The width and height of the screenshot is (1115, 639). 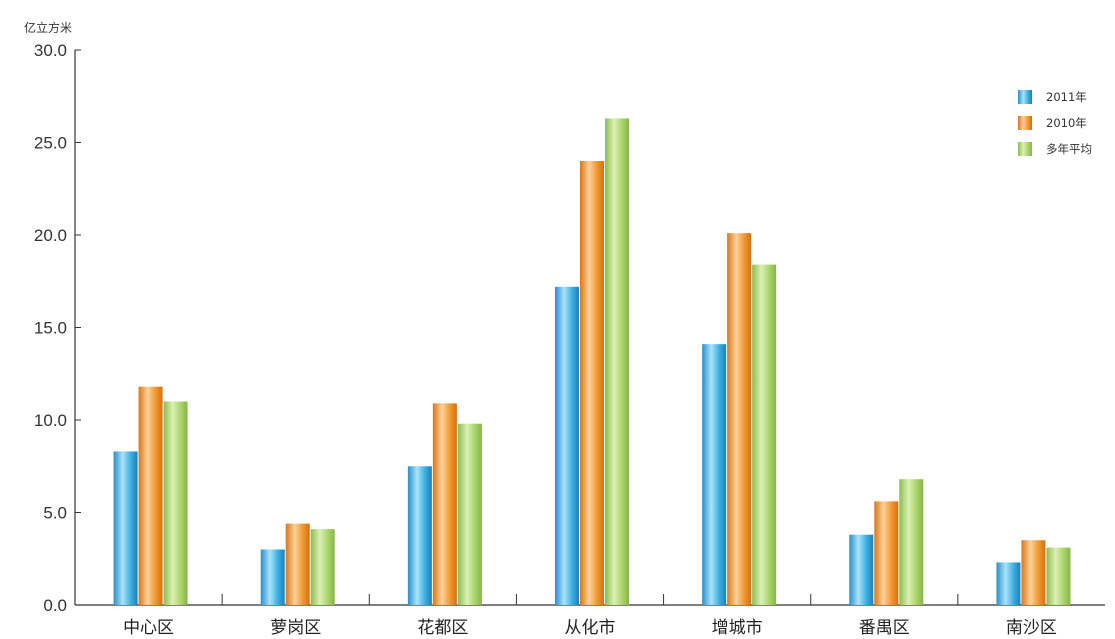 What do you see at coordinates (884, 628) in the screenshot?
I see `x-category-label: 番禺区` at bounding box center [884, 628].